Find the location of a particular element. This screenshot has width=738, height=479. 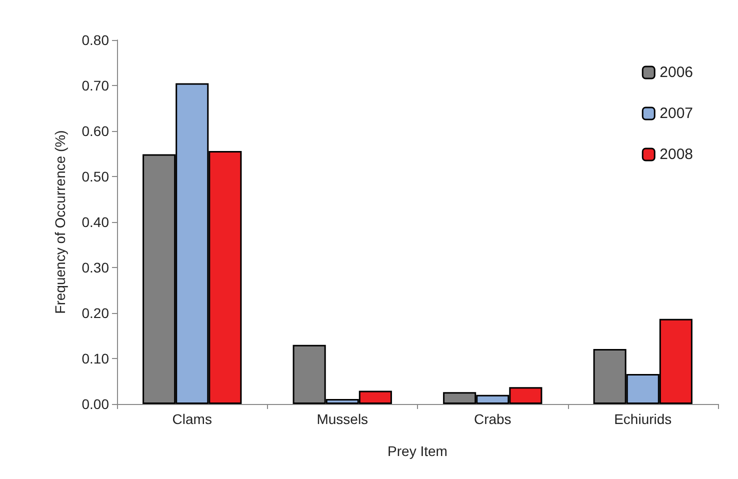

y-tick-label: 0.20 is located at coordinates (96, 313).